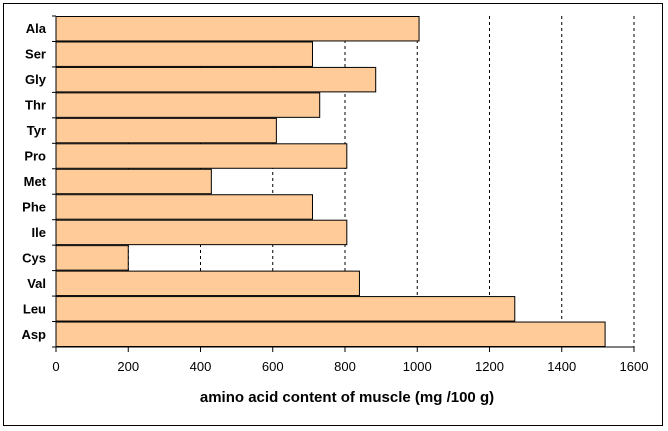 This screenshot has height=431, width=668. I want to click on bar-asp, so click(330, 334).